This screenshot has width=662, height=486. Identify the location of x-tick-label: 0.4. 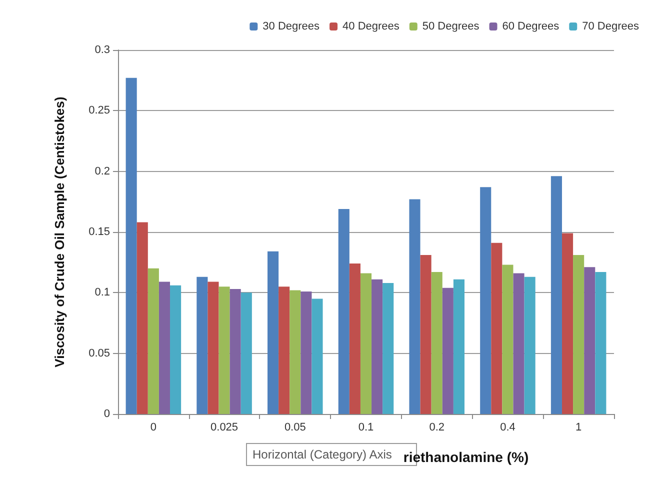
(508, 428).